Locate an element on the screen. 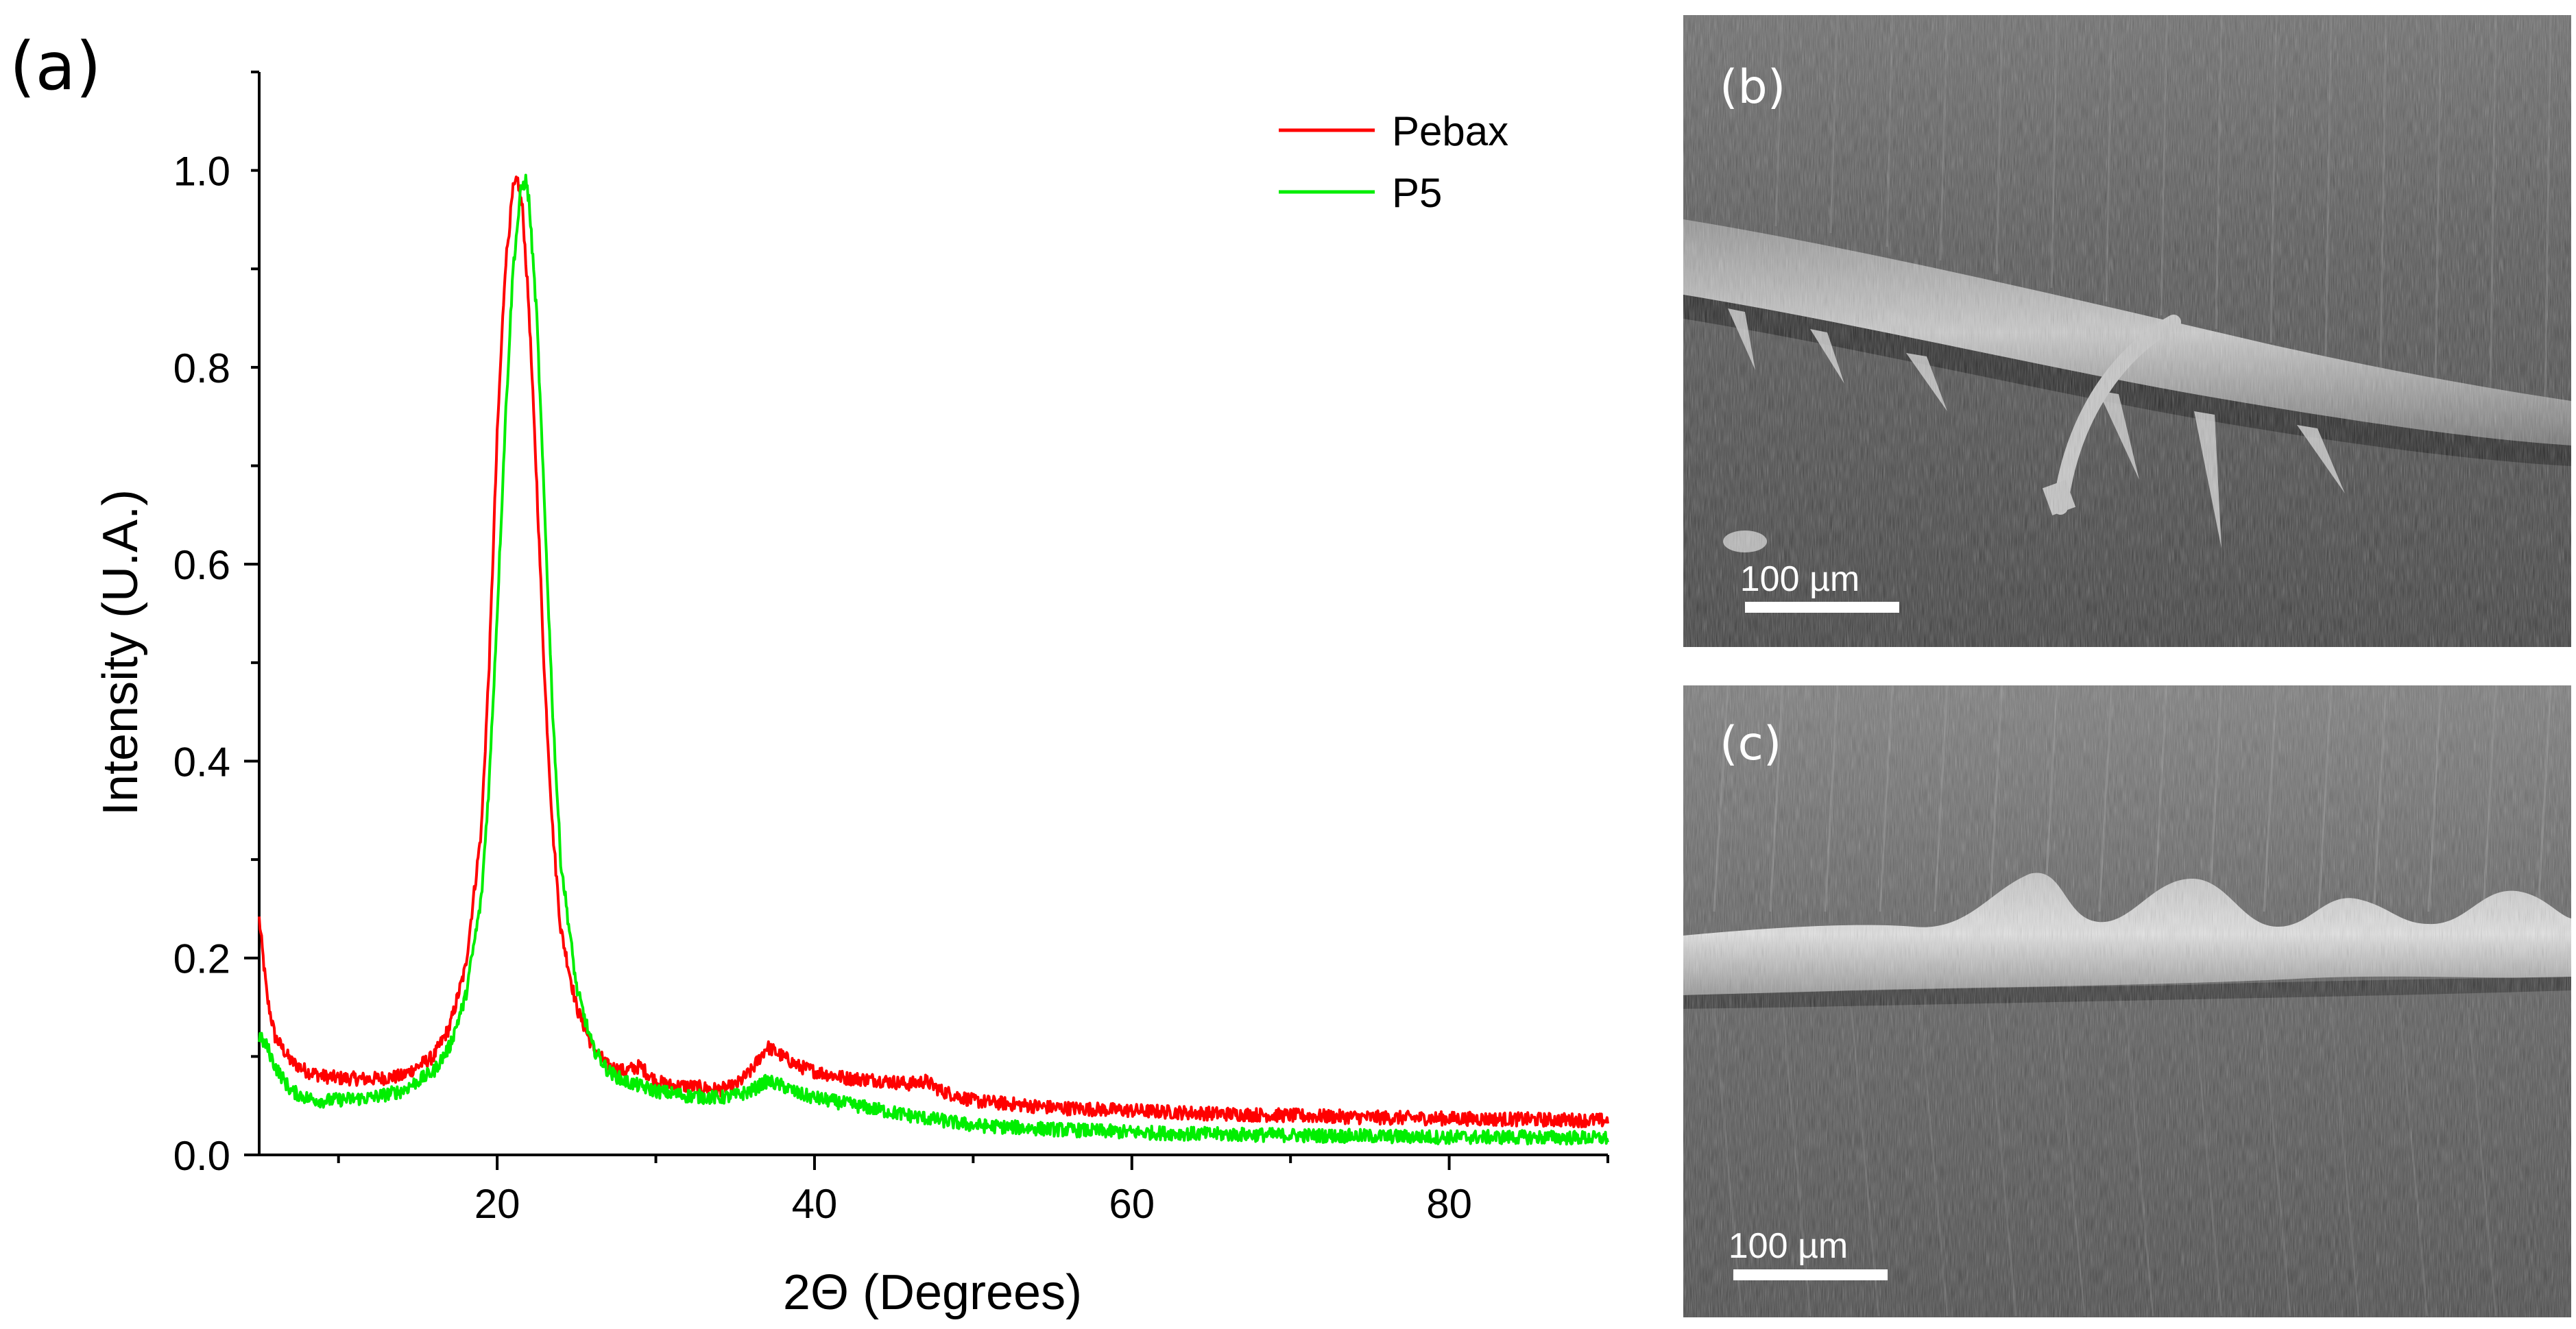 This screenshot has width=2576, height=1329. y-axis-label: Intensity (U.A.) is located at coordinates (121, 653).